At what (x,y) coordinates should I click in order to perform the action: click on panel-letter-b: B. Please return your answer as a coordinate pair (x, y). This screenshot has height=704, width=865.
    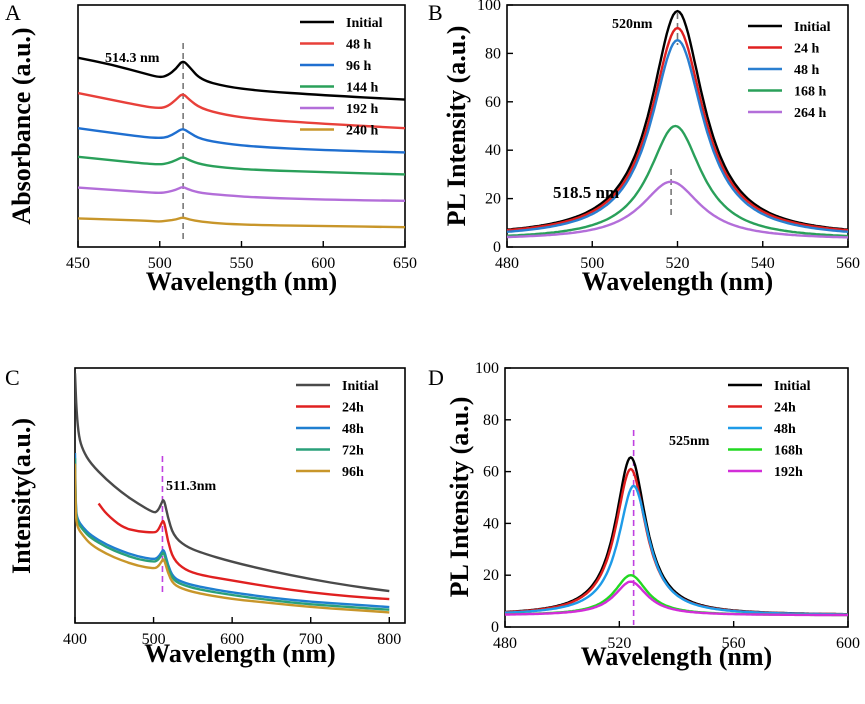
    Looking at the image, I should click on (435, 12).